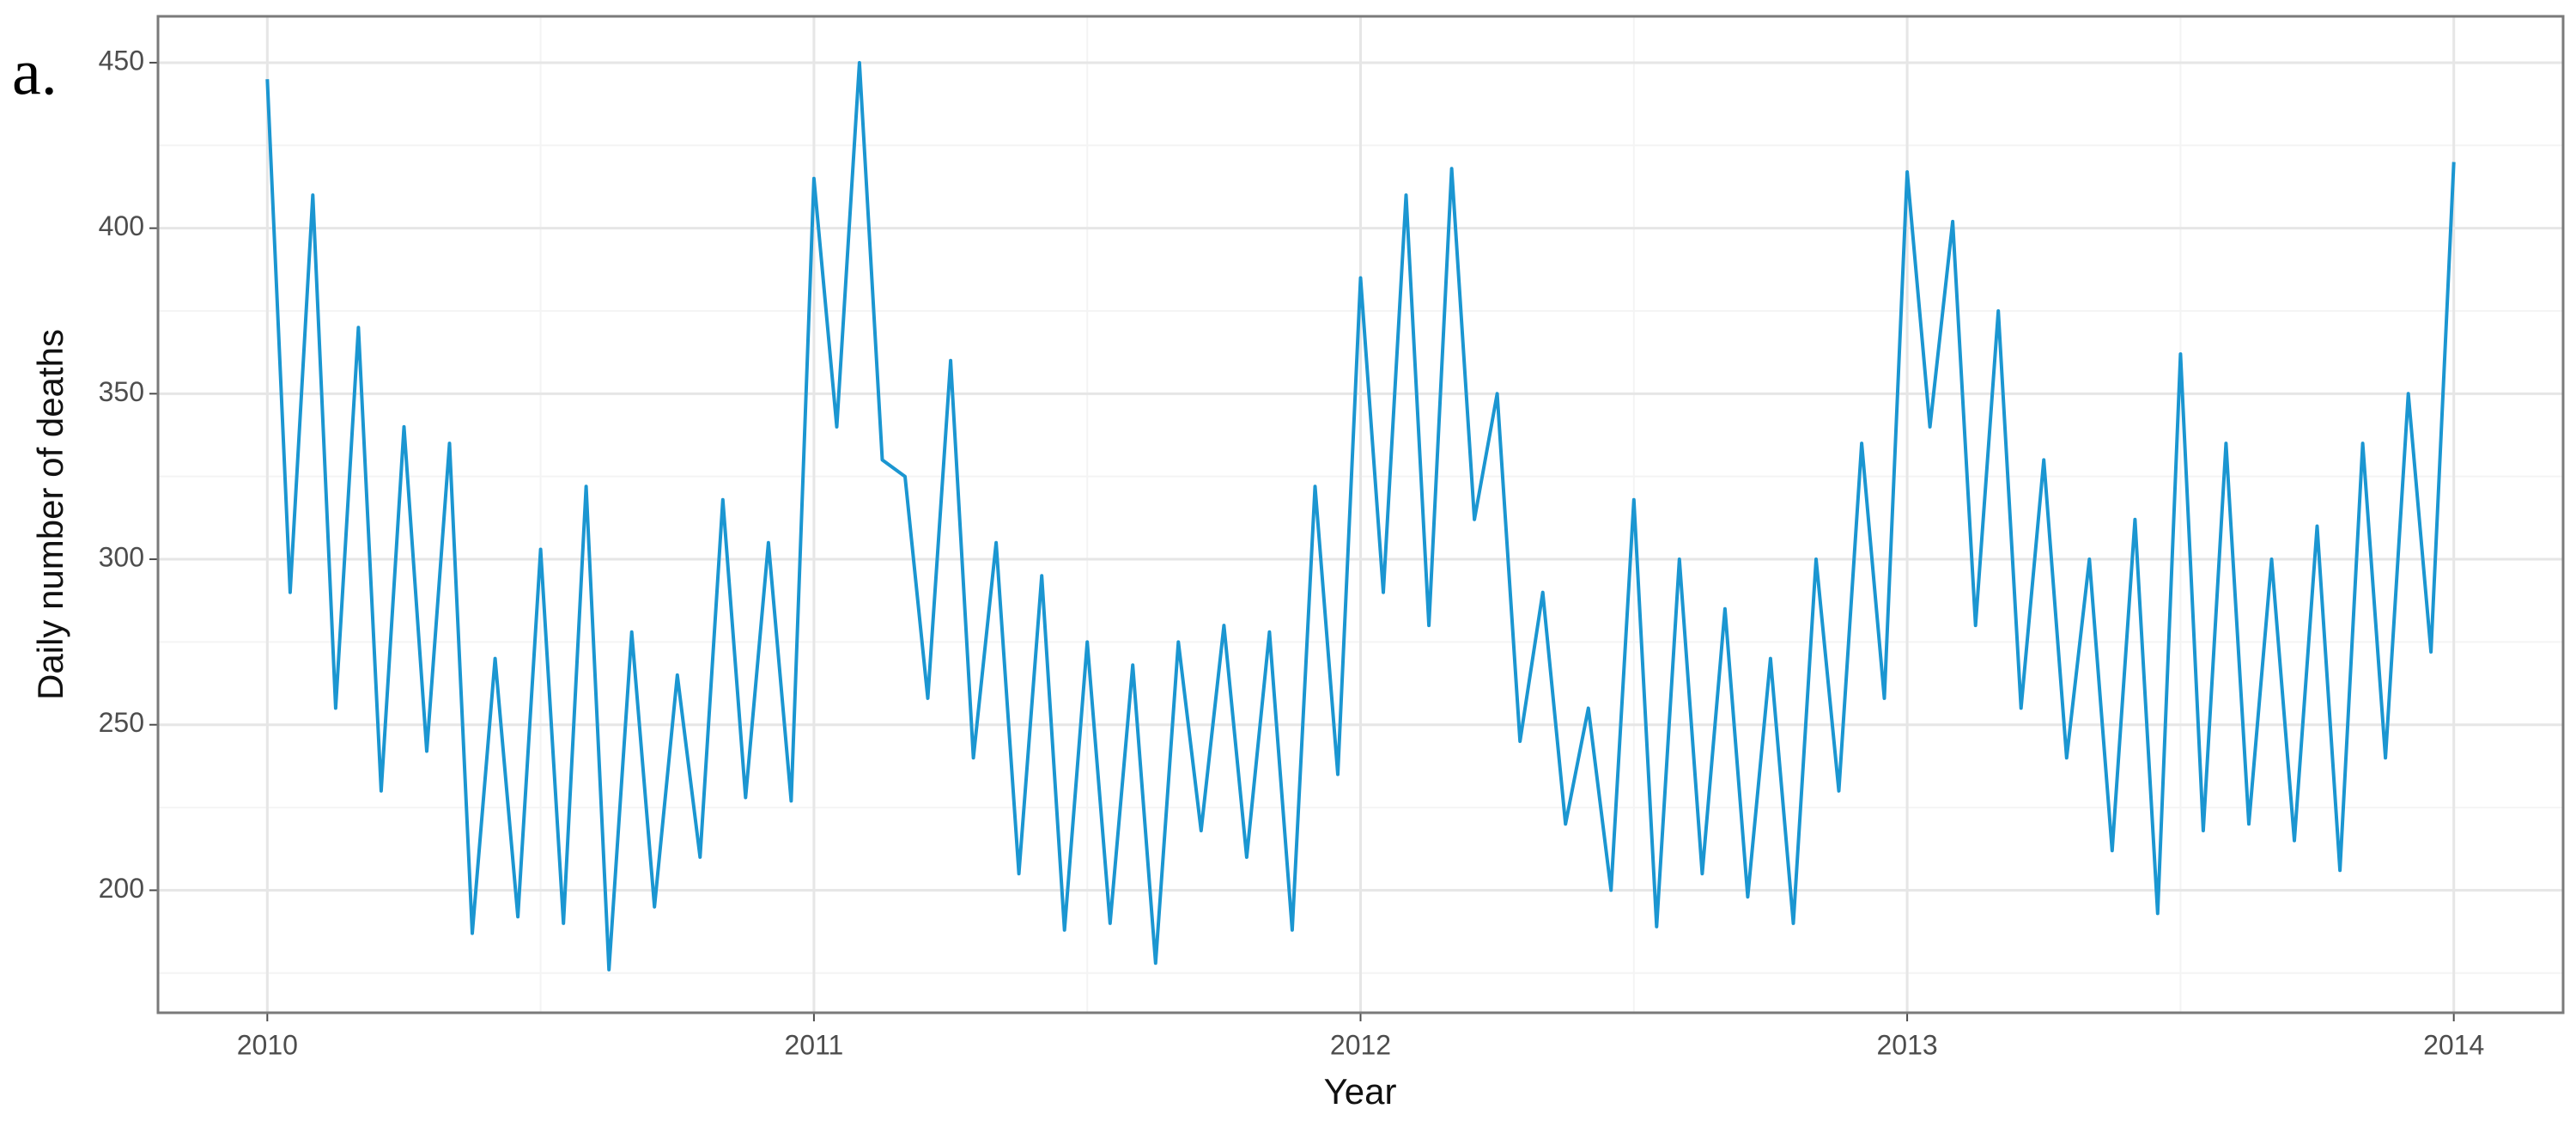  What do you see at coordinates (268, 1045) in the screenshot?
I see `x-tick-label: 2010` at bounding box center [268, 1045].